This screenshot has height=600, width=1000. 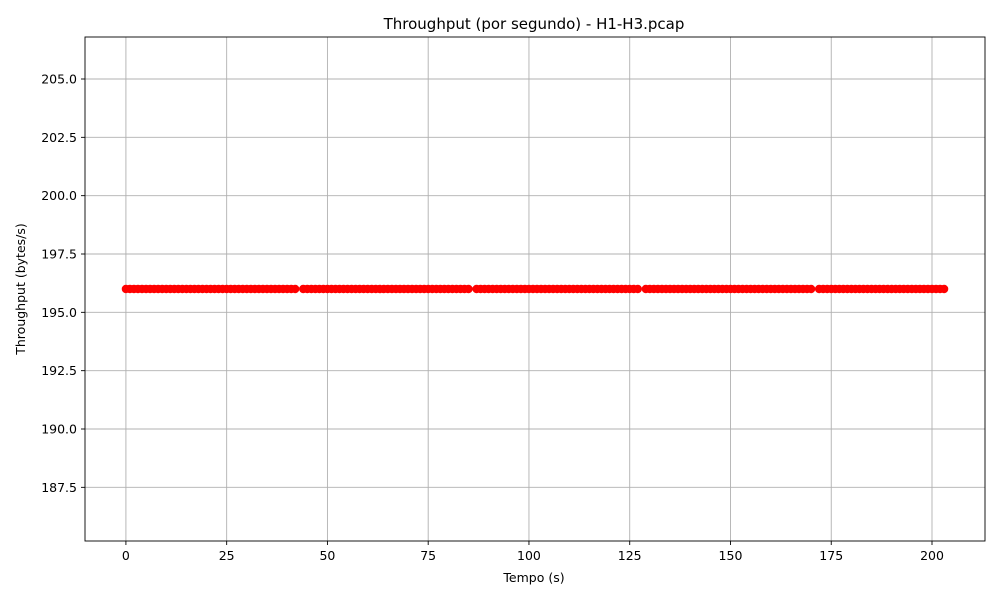 I want to click on x-tick-label: 50, so click(x=327, y=555).